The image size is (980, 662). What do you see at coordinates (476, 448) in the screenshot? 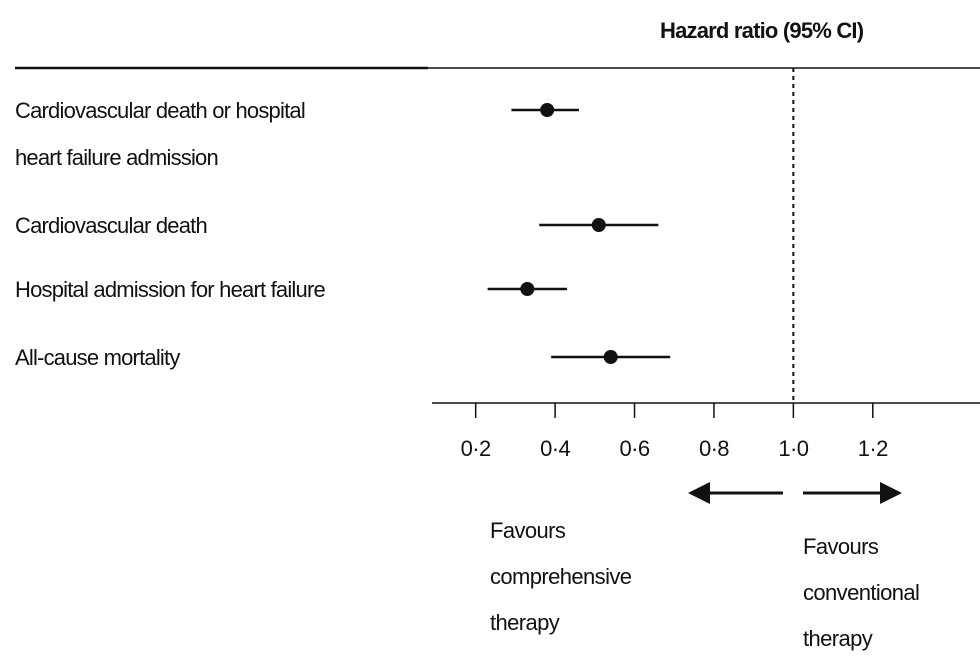
I see `x-tick-label: 0·2` at bounding box center [476, 448].